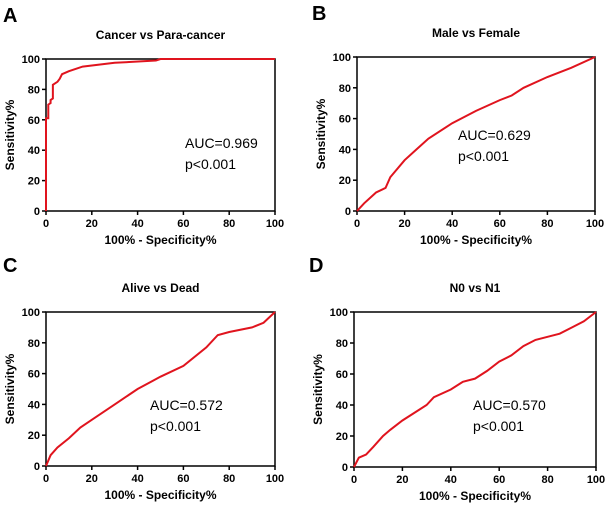 The height and width of the screenshot is (510, 609). I want to click on panel-letter: A, so click(10, 16).